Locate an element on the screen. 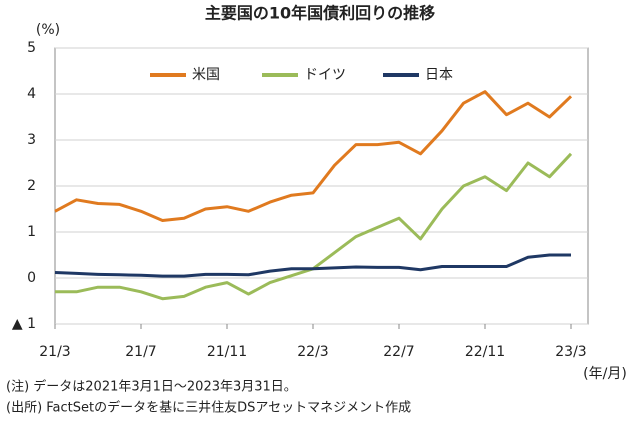 The width and height of the screenshot is (640, 426). x-tick-label: 21/3 is located at coordinates (54, 352).